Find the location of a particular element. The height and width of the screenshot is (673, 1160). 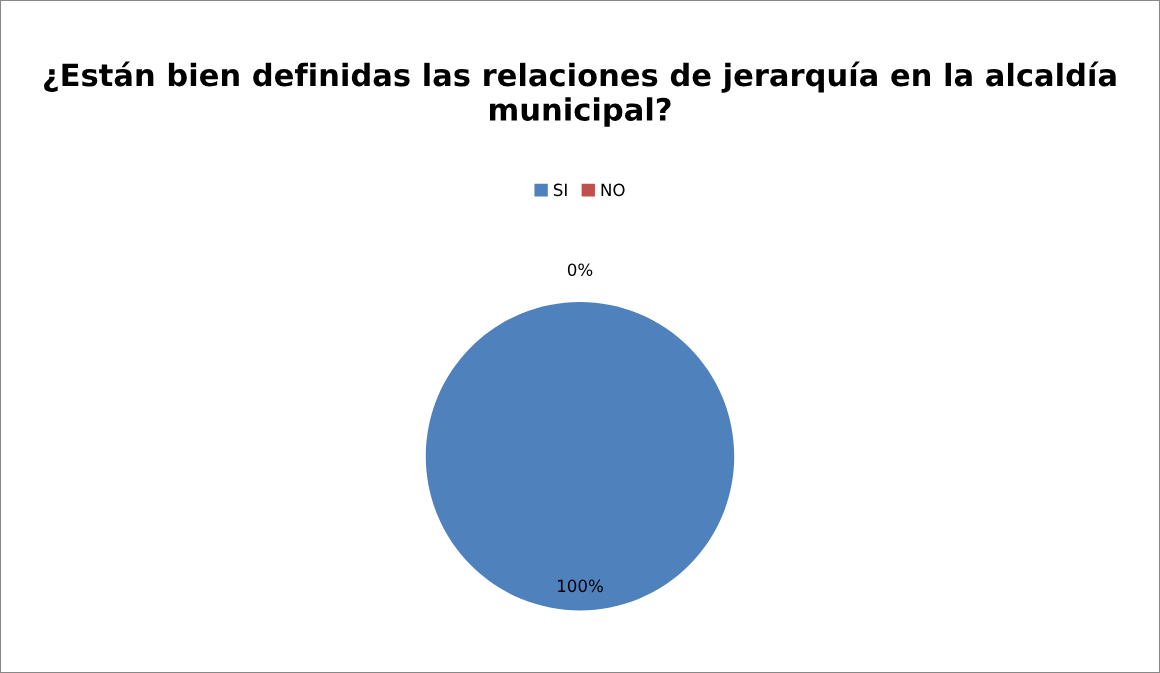

legend-label: SI is located at coordinates (560, 190).